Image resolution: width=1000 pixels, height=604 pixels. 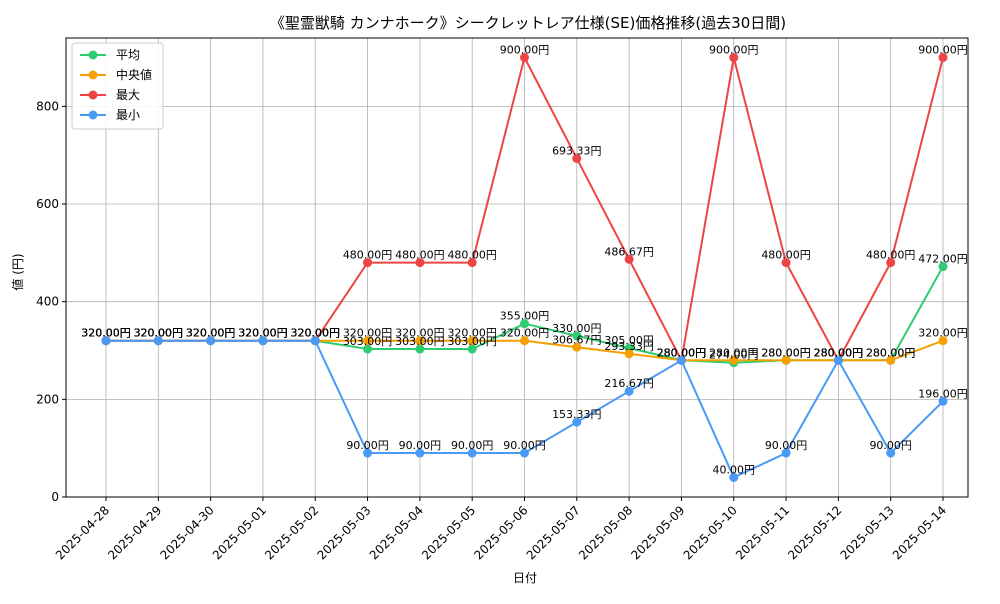 I want to click on x-tick-label: 2025-05-14, so click(x=919, y=532).